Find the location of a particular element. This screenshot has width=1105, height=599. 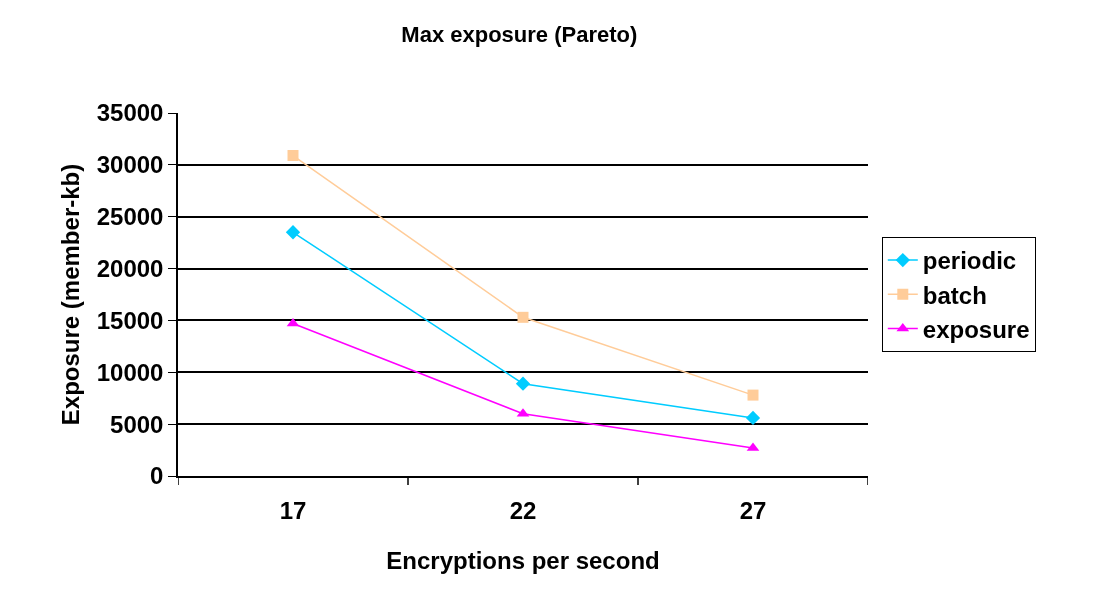

y-tick-label: 0 is located at coordinates (157, 476).